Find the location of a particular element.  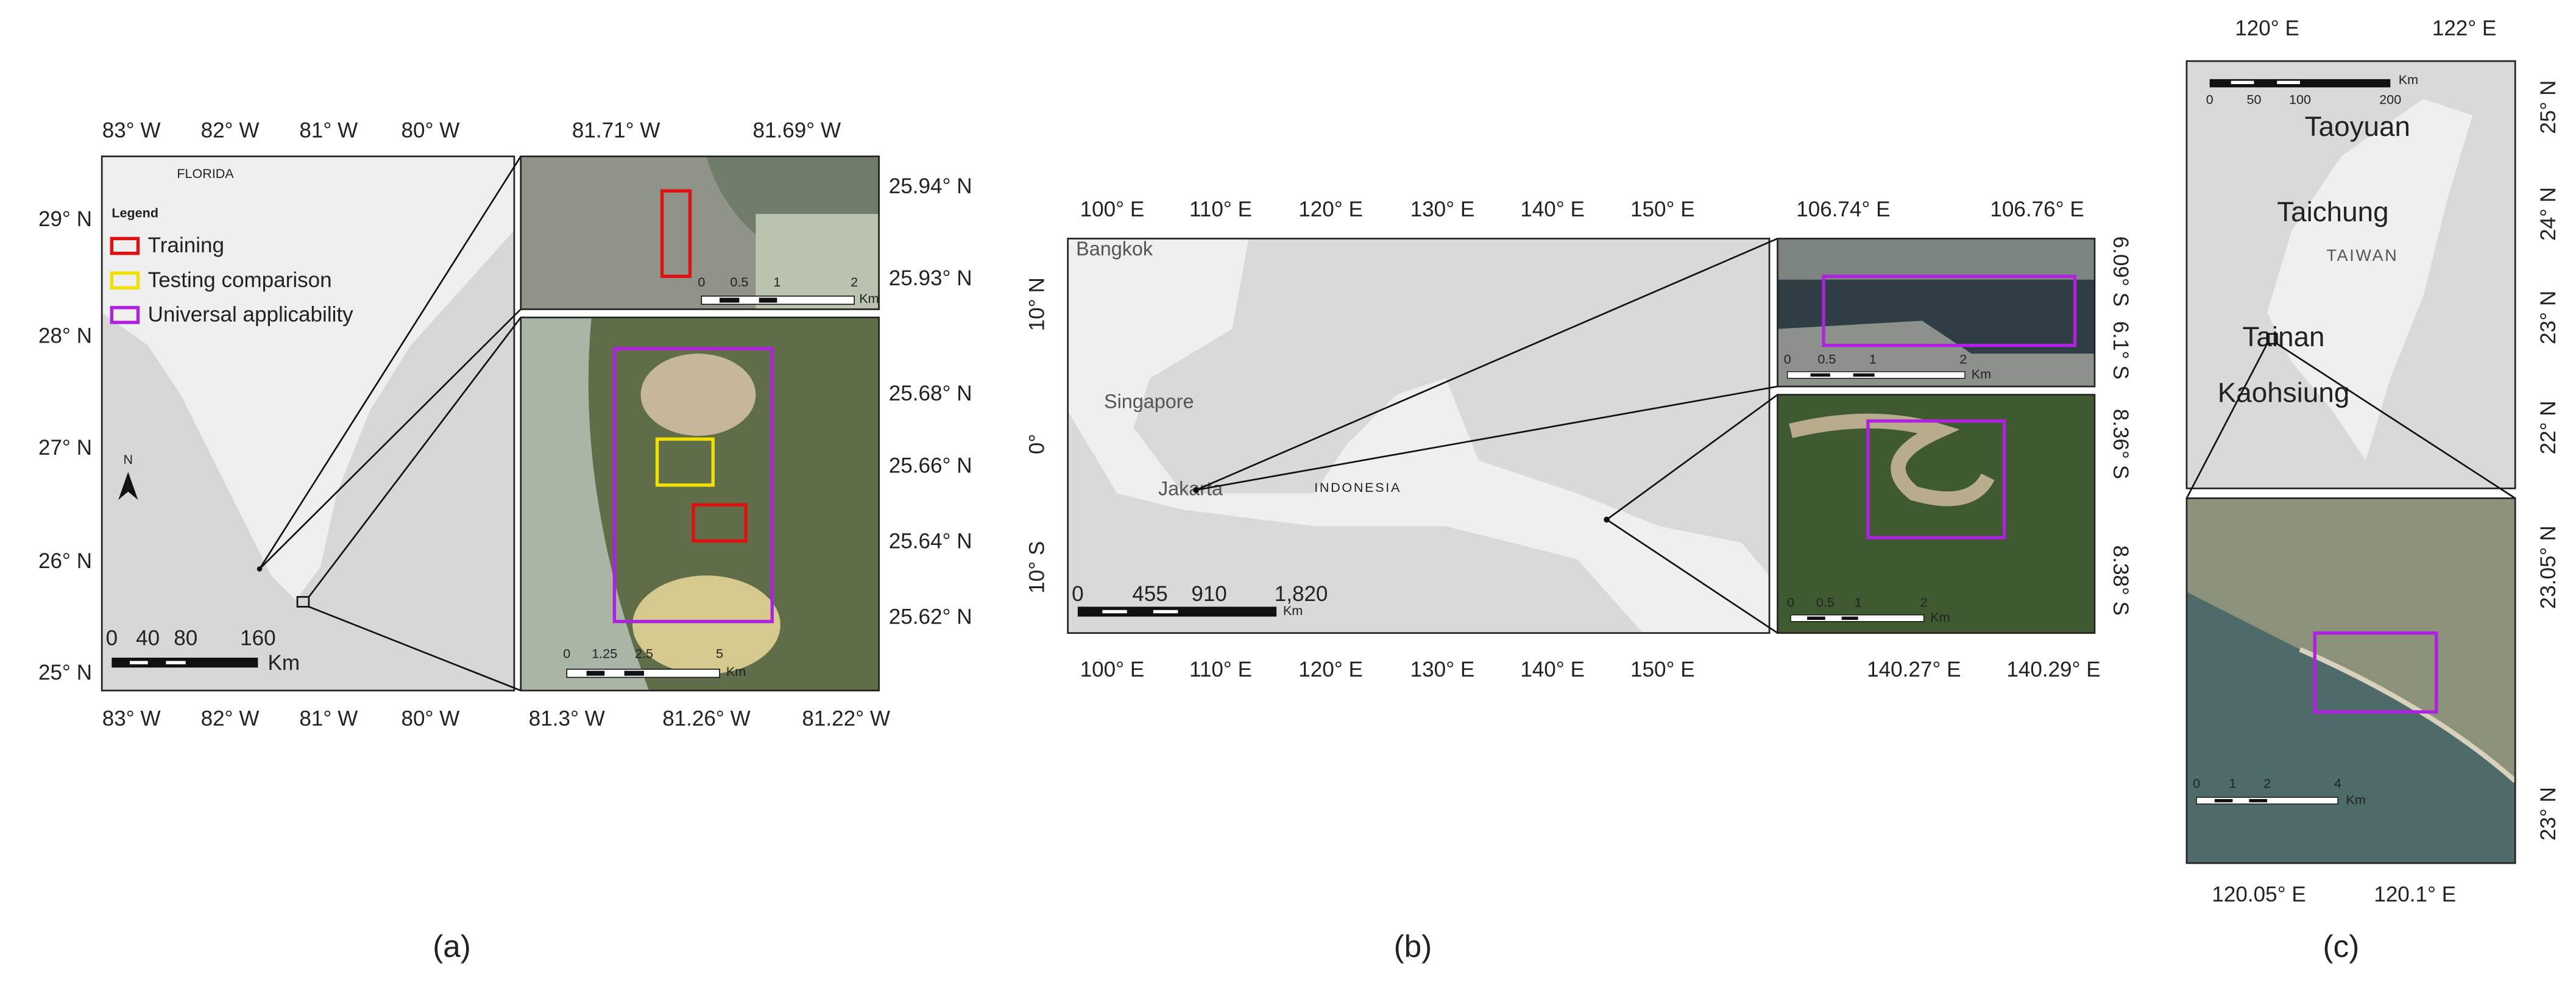

tick-label: 81.69° W is located at coordinates (796, 130).